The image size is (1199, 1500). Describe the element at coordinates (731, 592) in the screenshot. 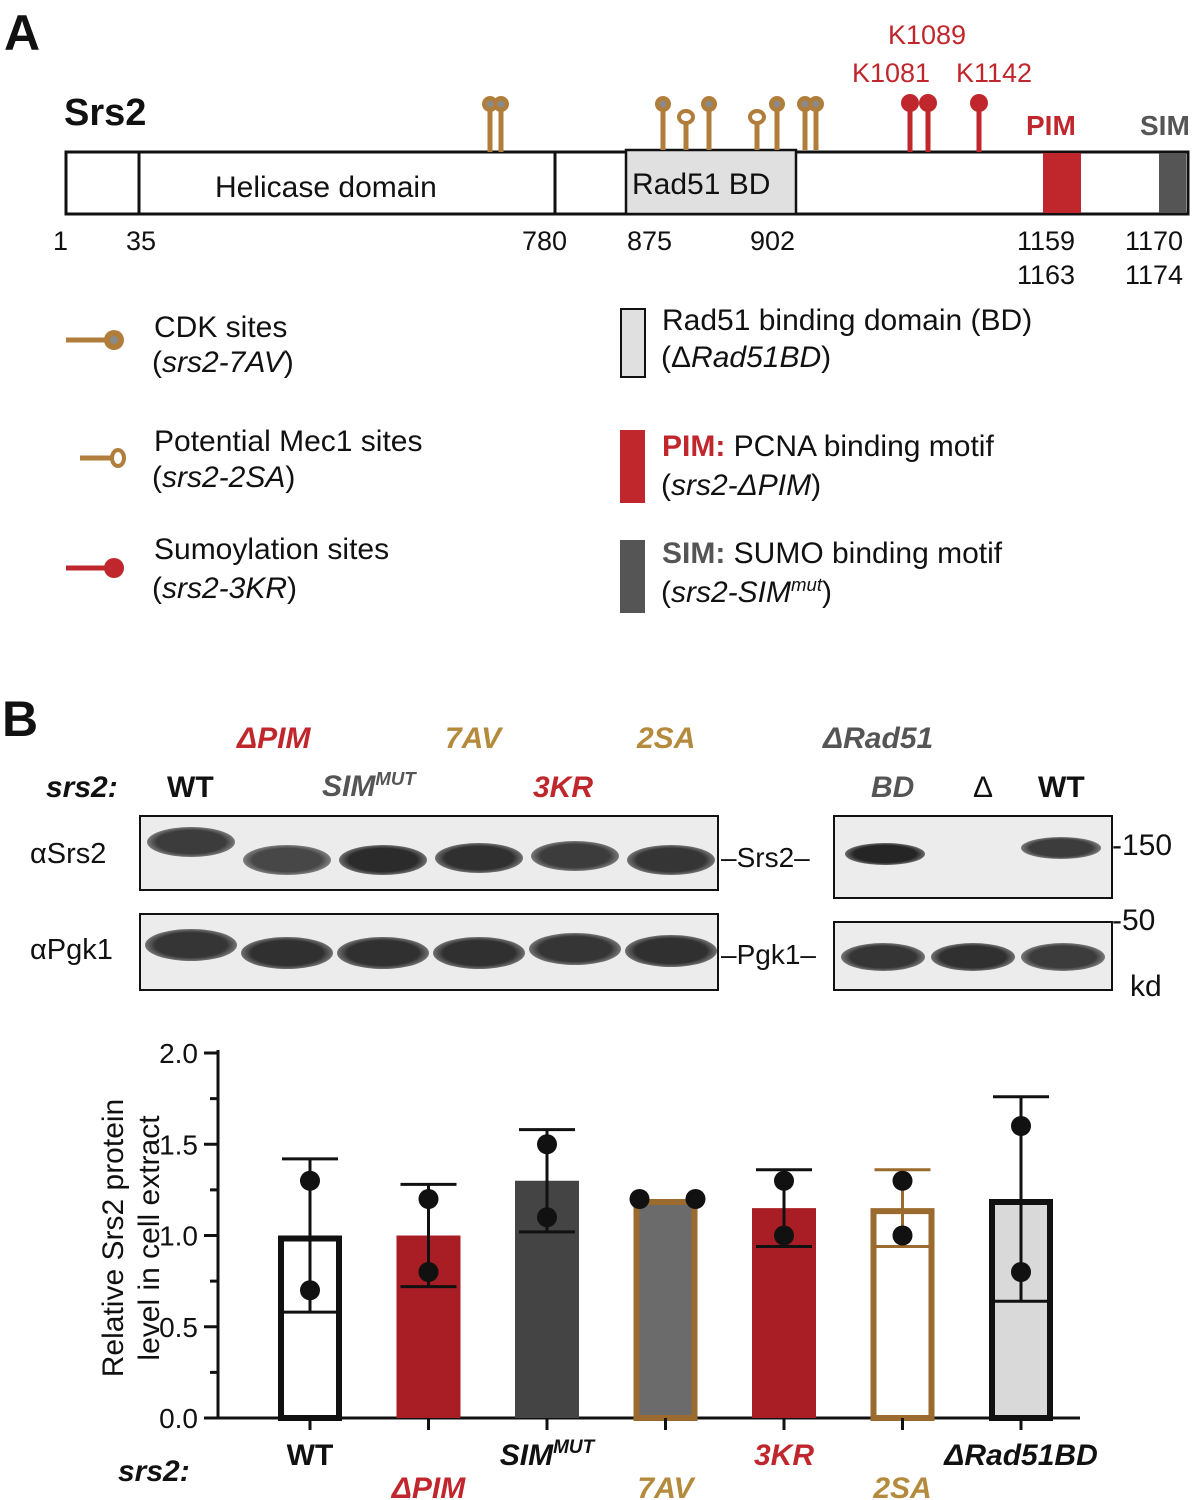

I see `legend-sim-allele-text: srs2-SIM` at that location.